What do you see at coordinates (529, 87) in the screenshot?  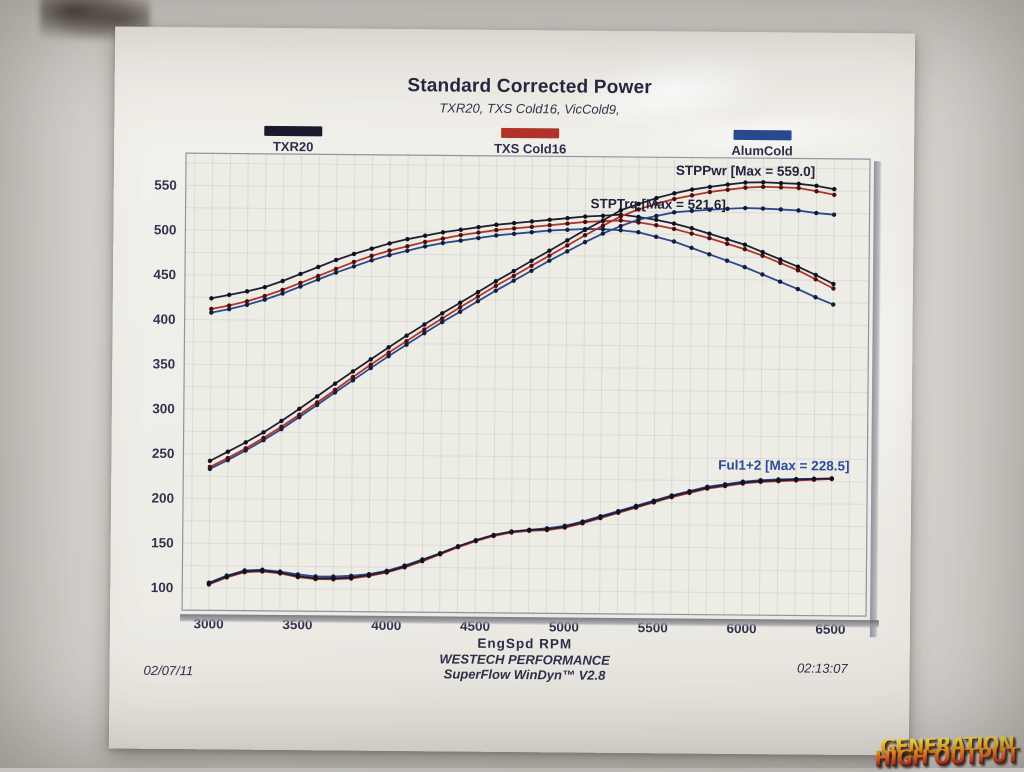 I see `chart-title: Standard Corrected Power` at bounding box center [529, 87].